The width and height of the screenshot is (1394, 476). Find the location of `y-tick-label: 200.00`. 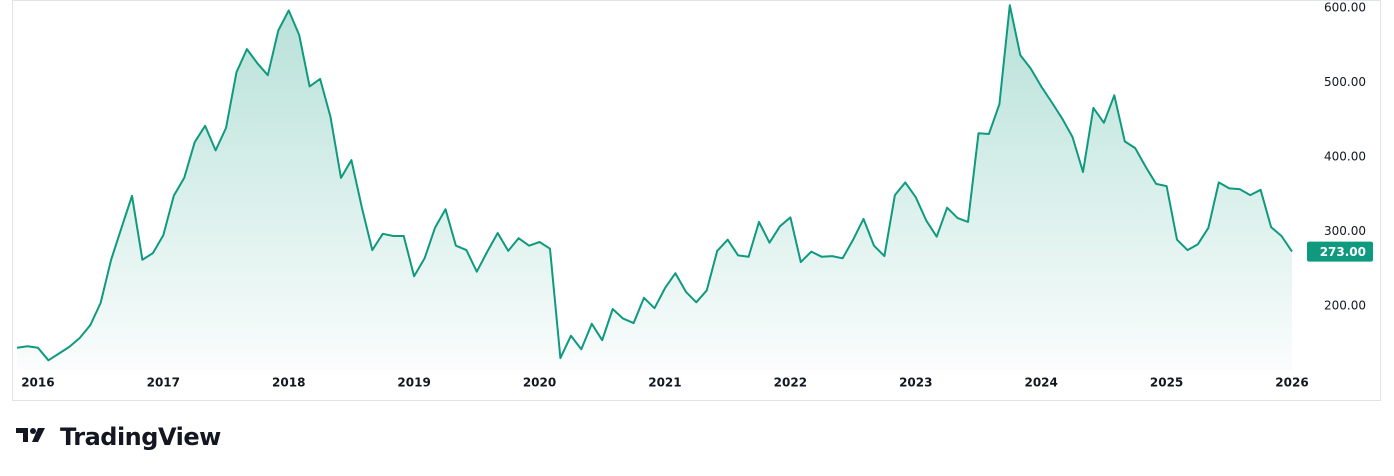

y-tick-label: 200.00 is located at coordinates (1345, 305).